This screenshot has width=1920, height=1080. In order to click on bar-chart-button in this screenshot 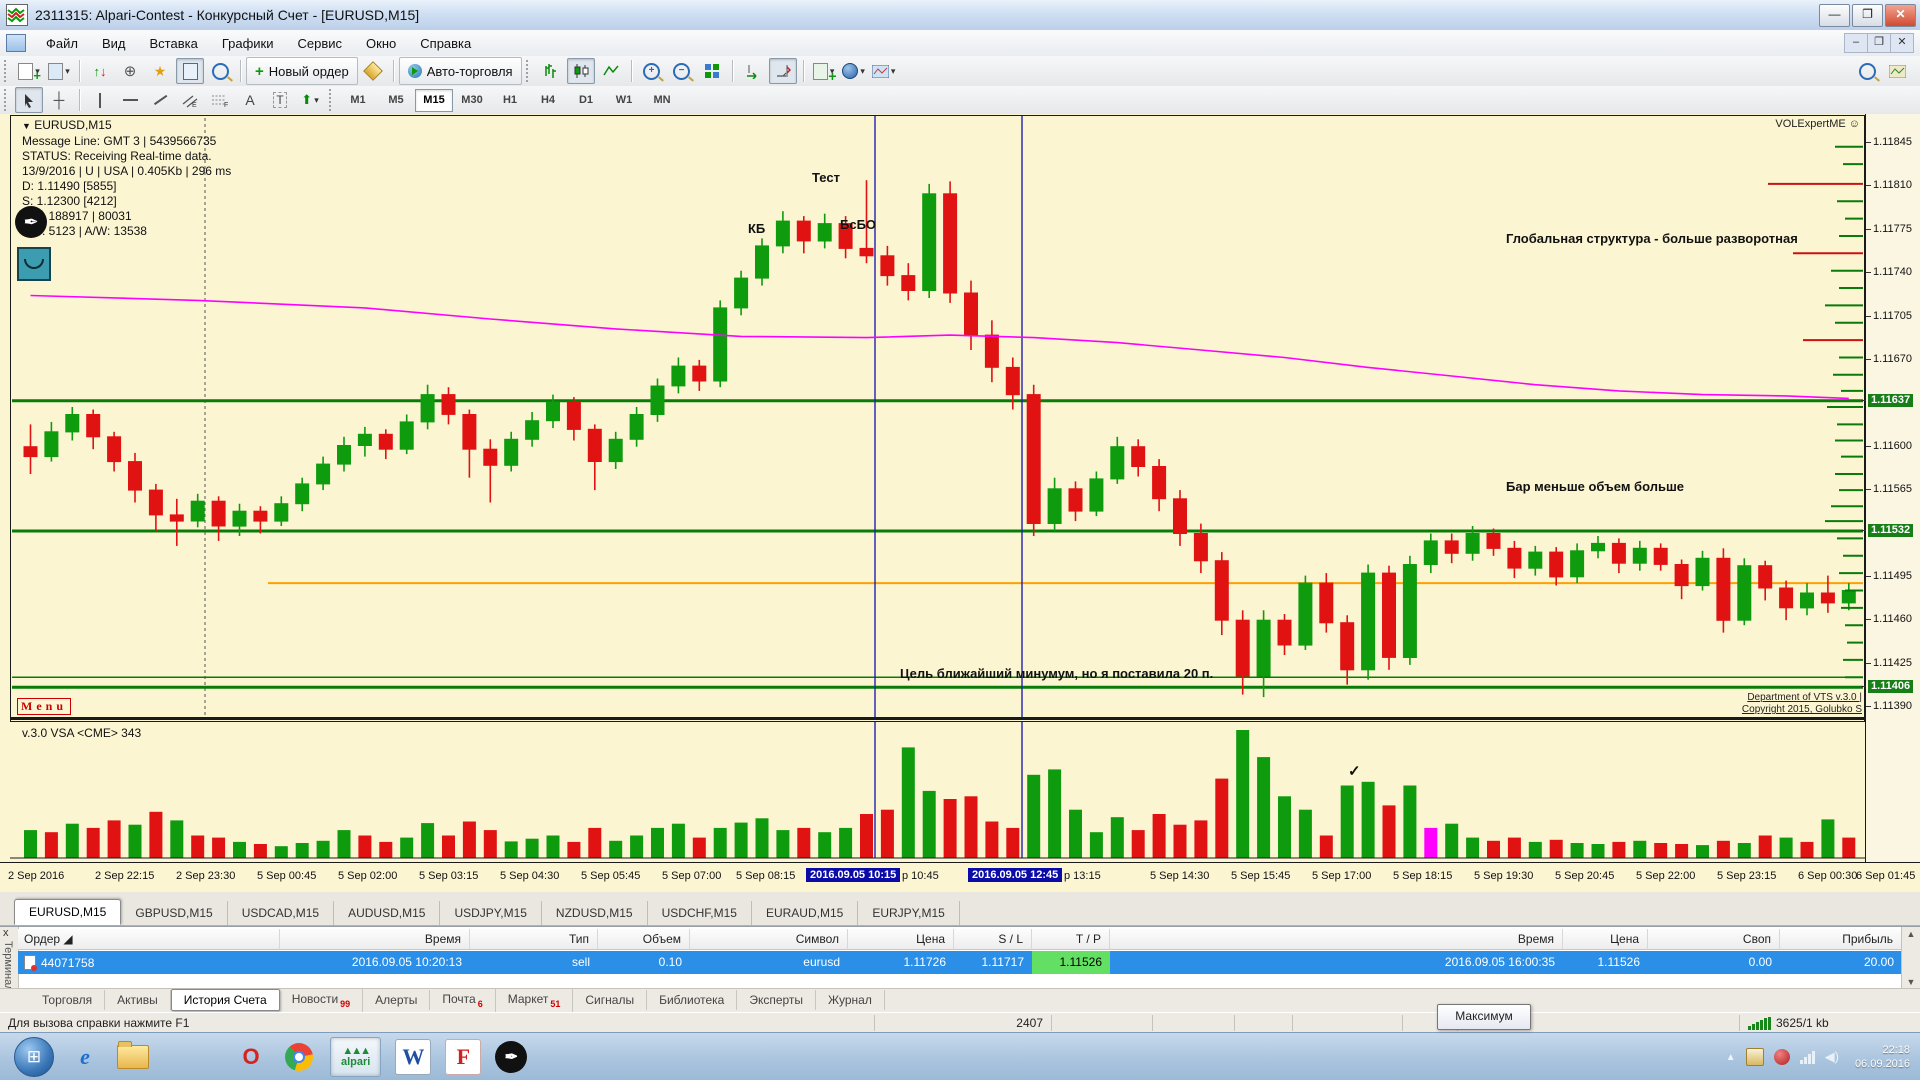, I will do `click(551, 71)`.